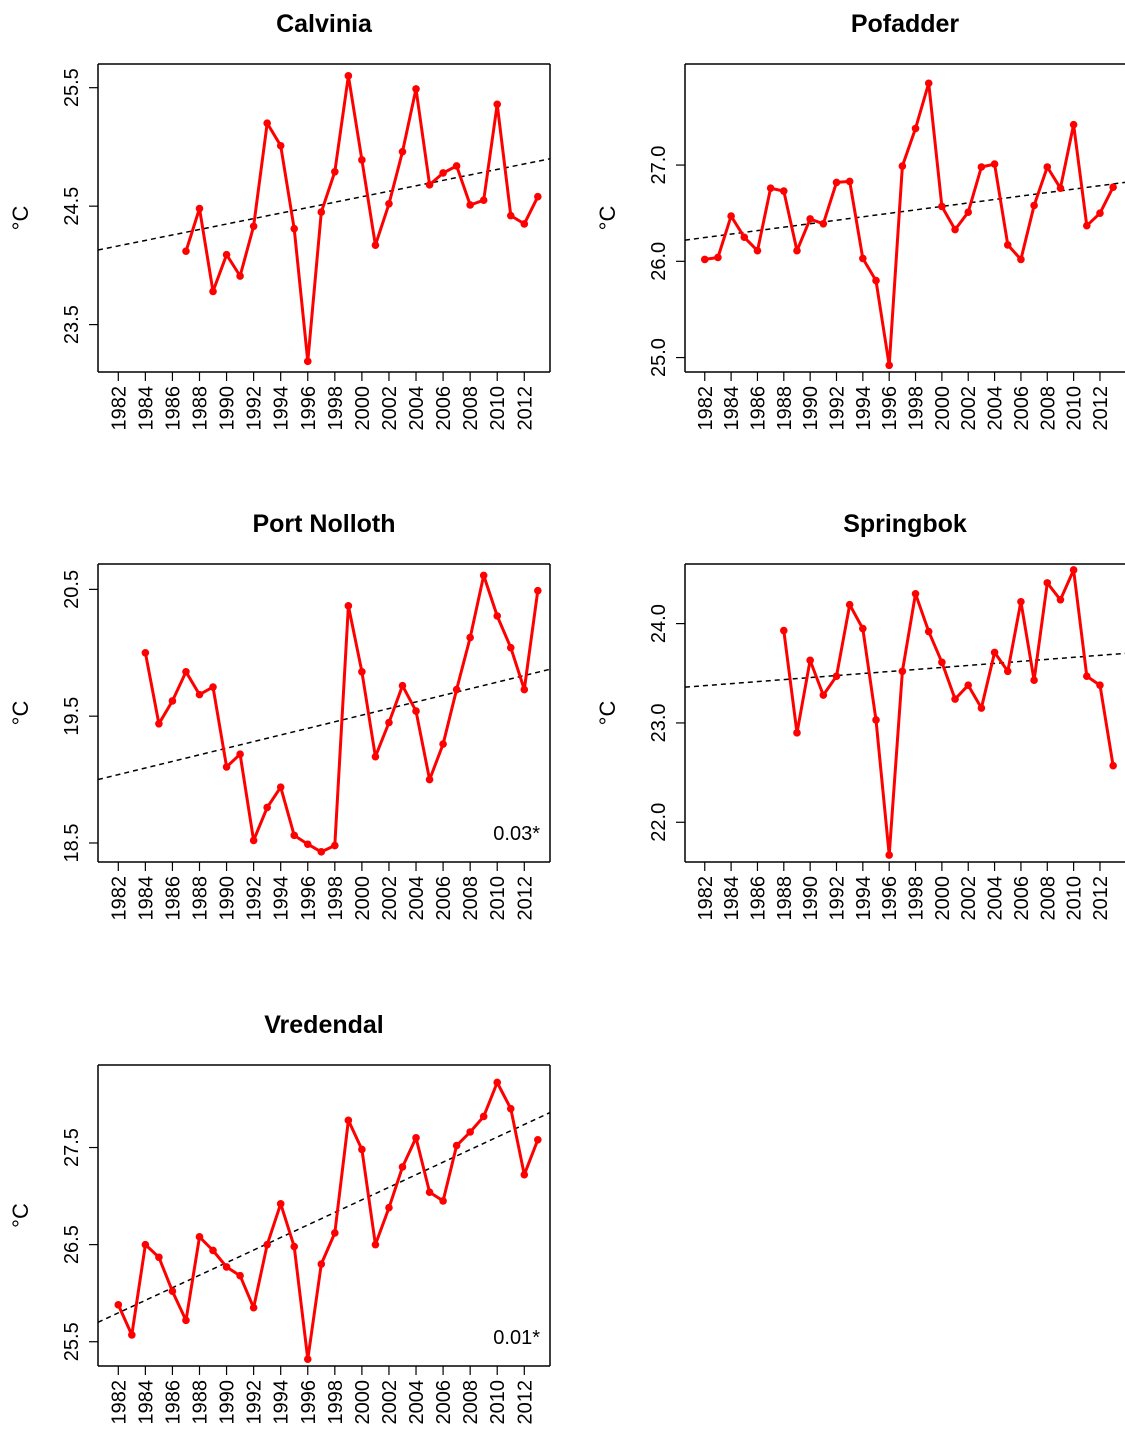 Image resolution: width=1125 pixels, height=1445 pixels. What do you see at coordinates (659, 261) in the screenshot?
I see `pofadder-y-tick-label: 26.0` at bounding box center [659, 261].